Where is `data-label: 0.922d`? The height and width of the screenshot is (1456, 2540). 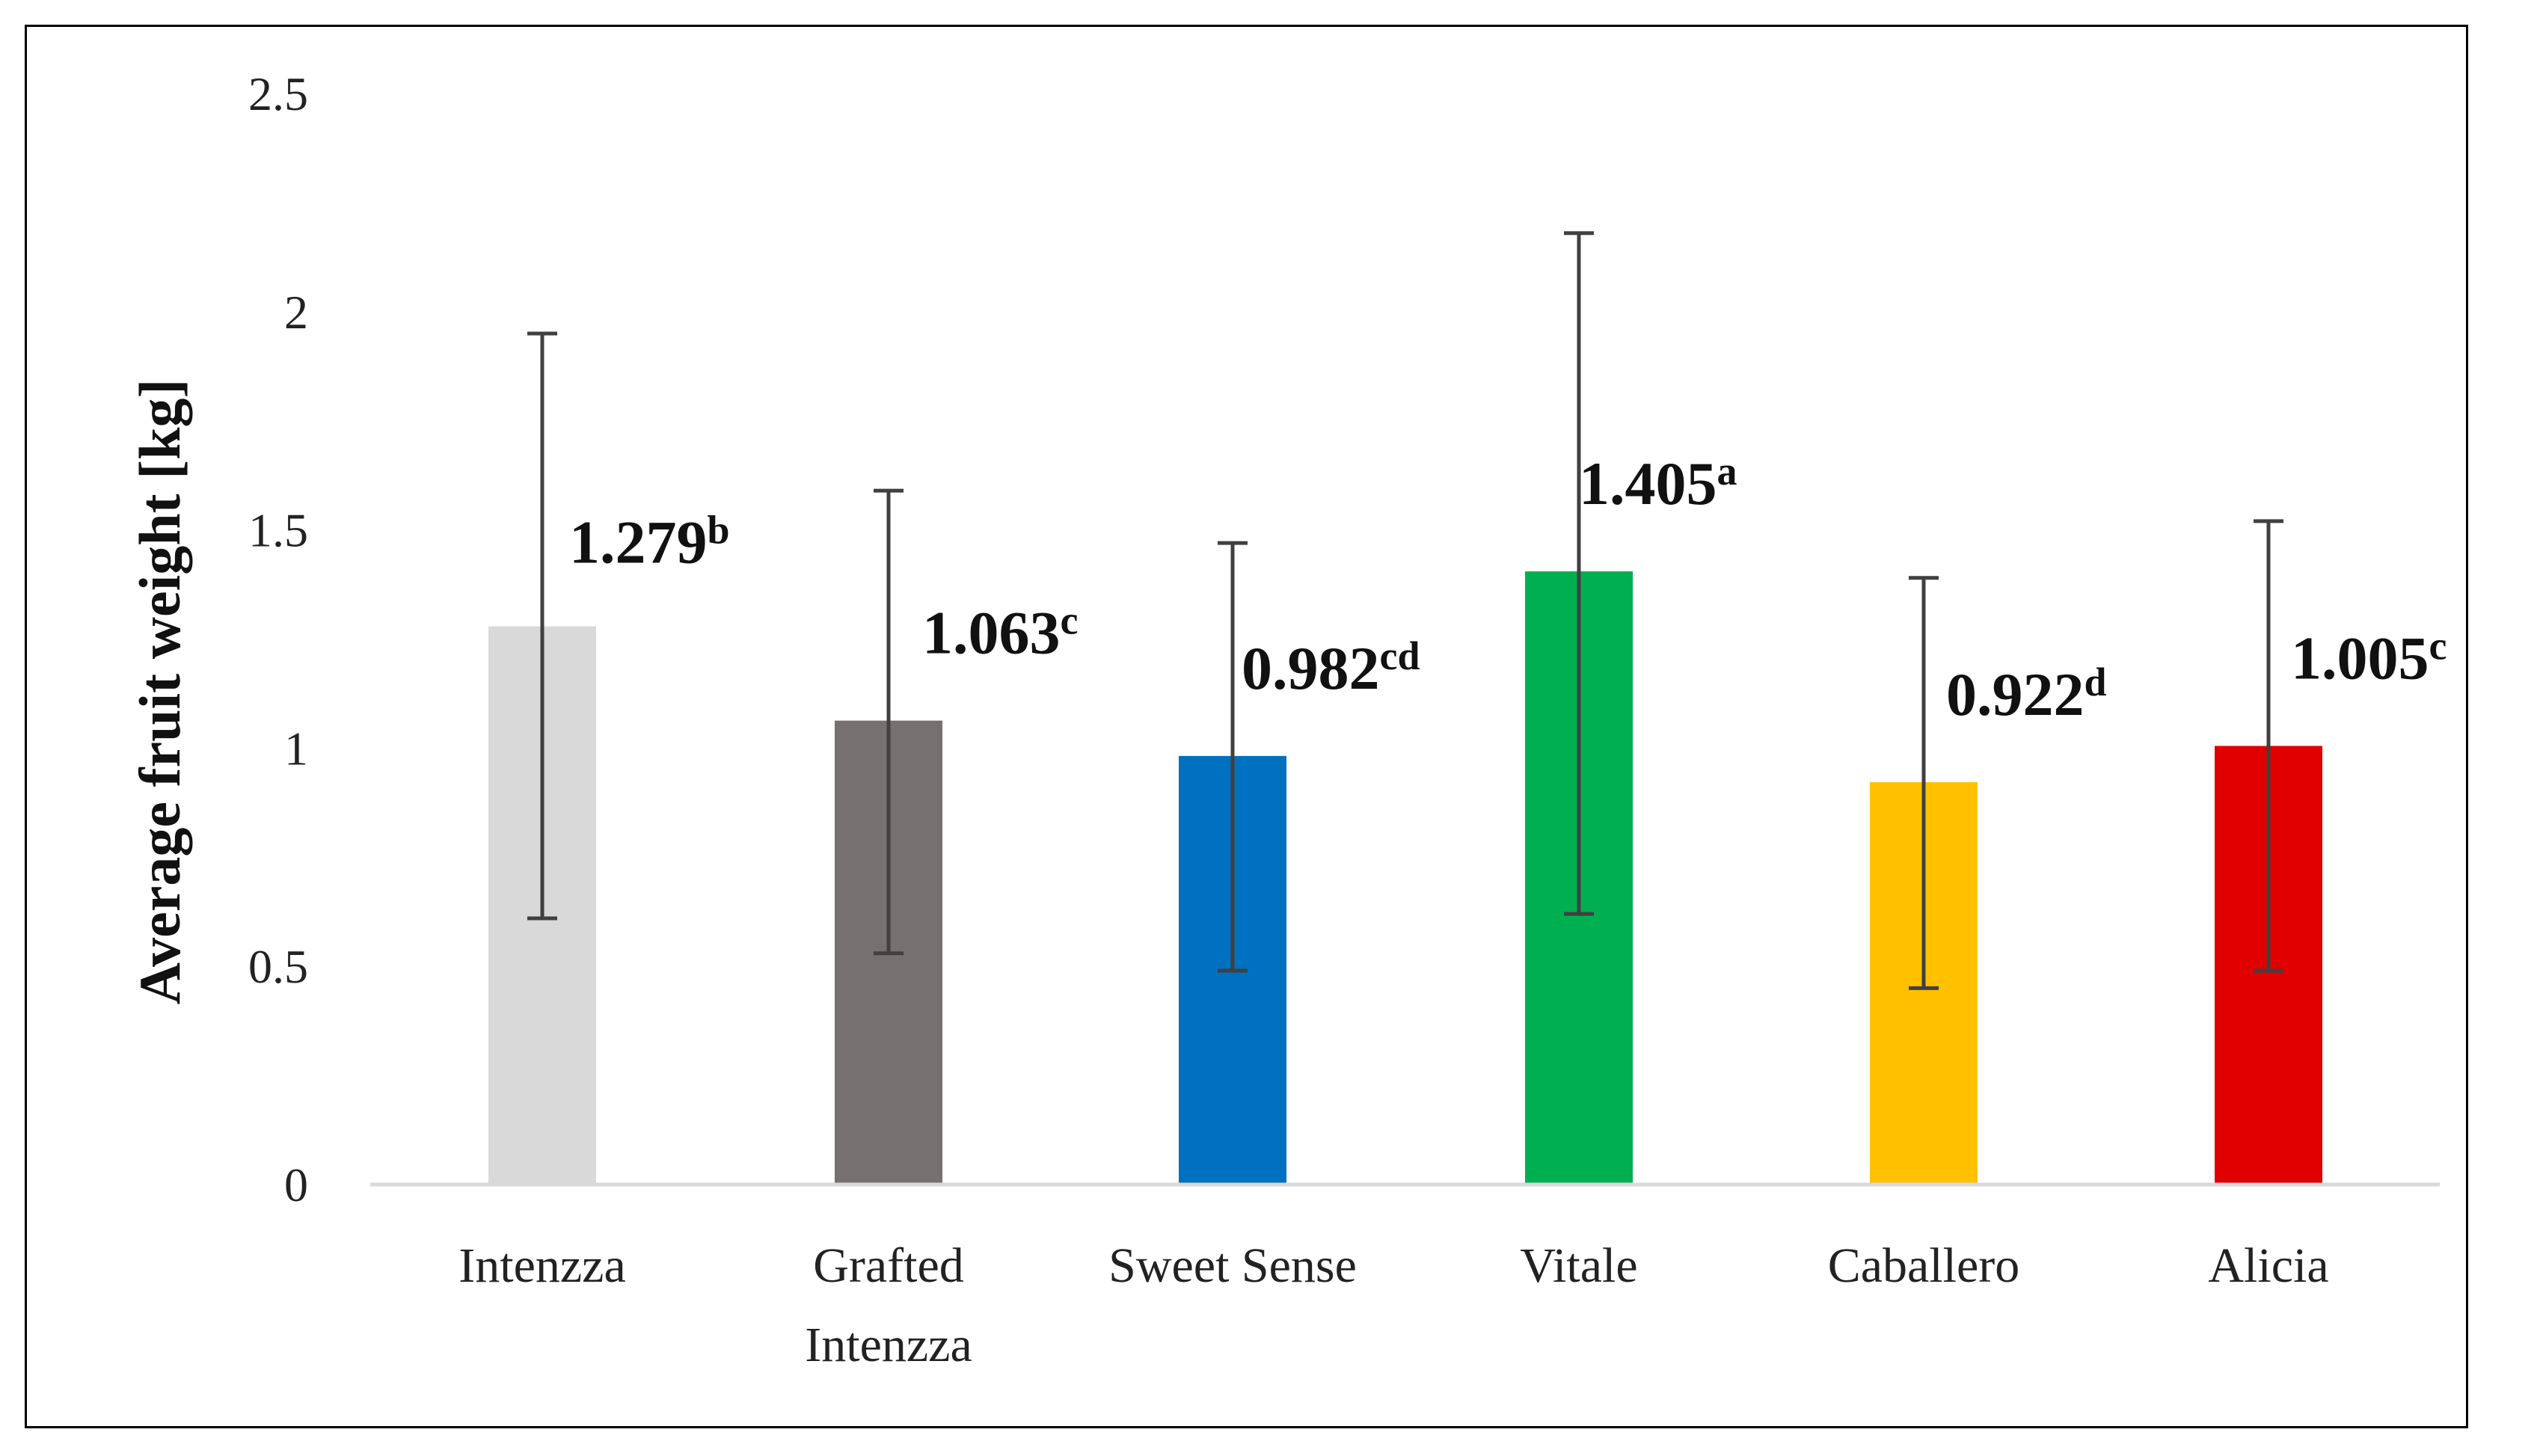
data-label: 0.922d is located at coordinates (2026, 694).